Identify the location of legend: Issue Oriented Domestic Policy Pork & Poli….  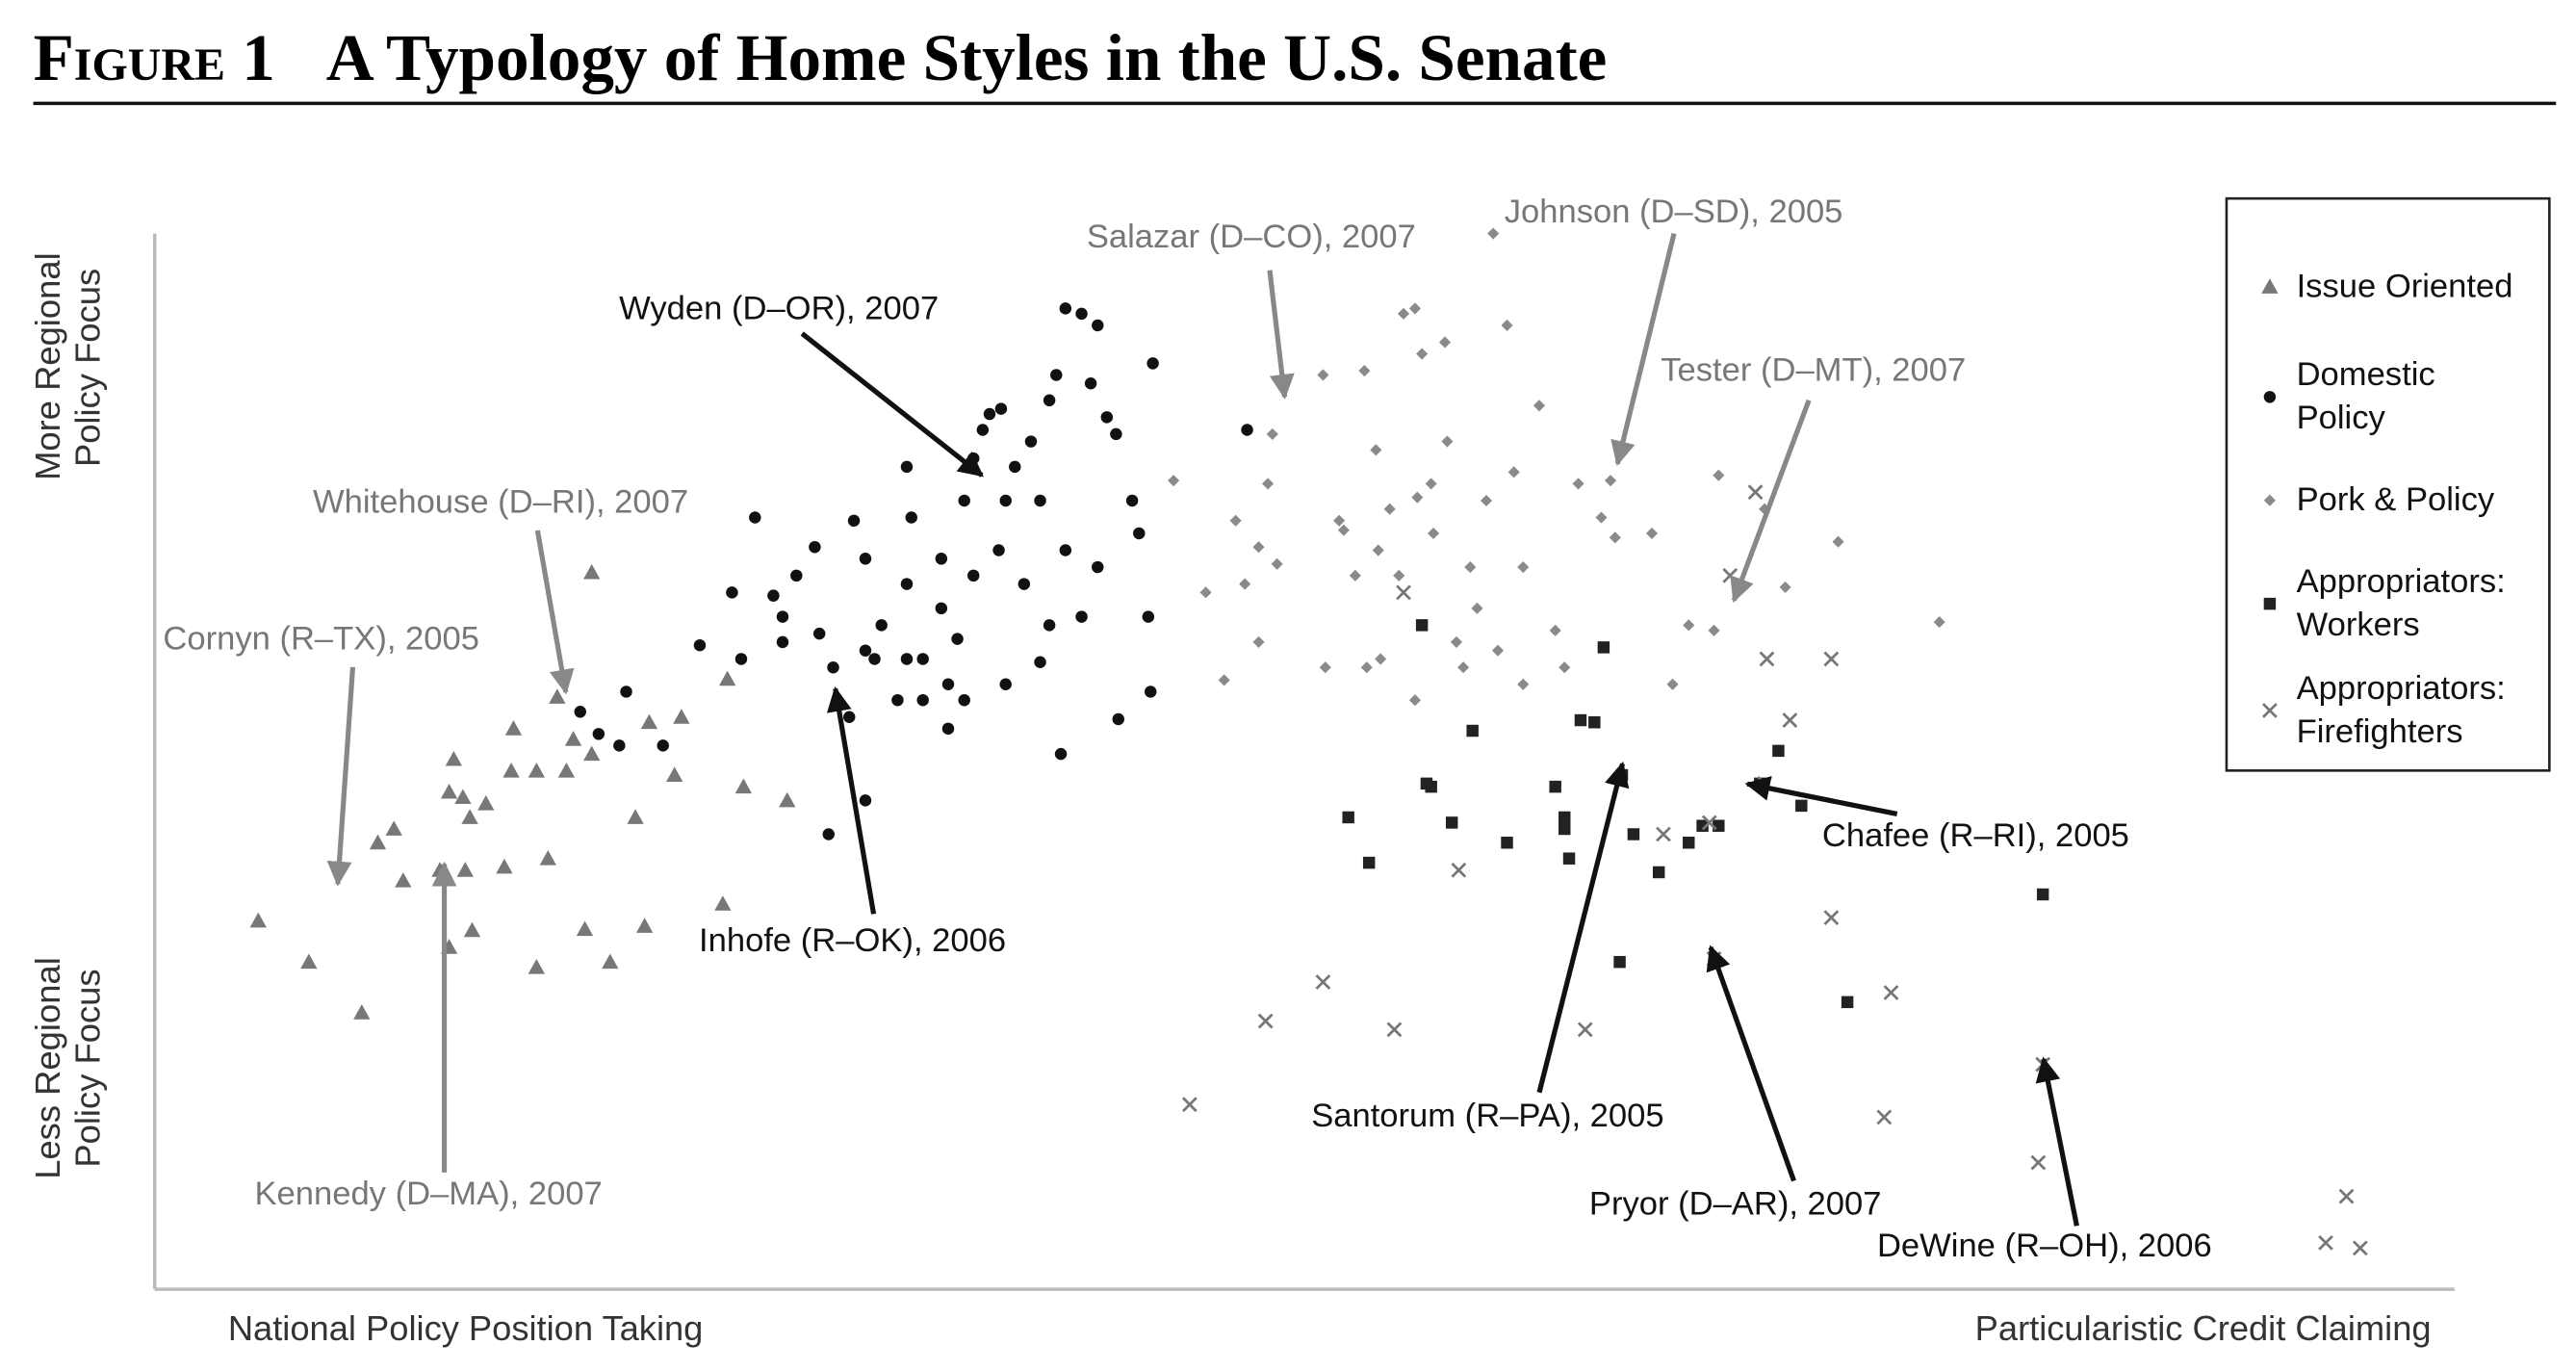
(2386, 510).